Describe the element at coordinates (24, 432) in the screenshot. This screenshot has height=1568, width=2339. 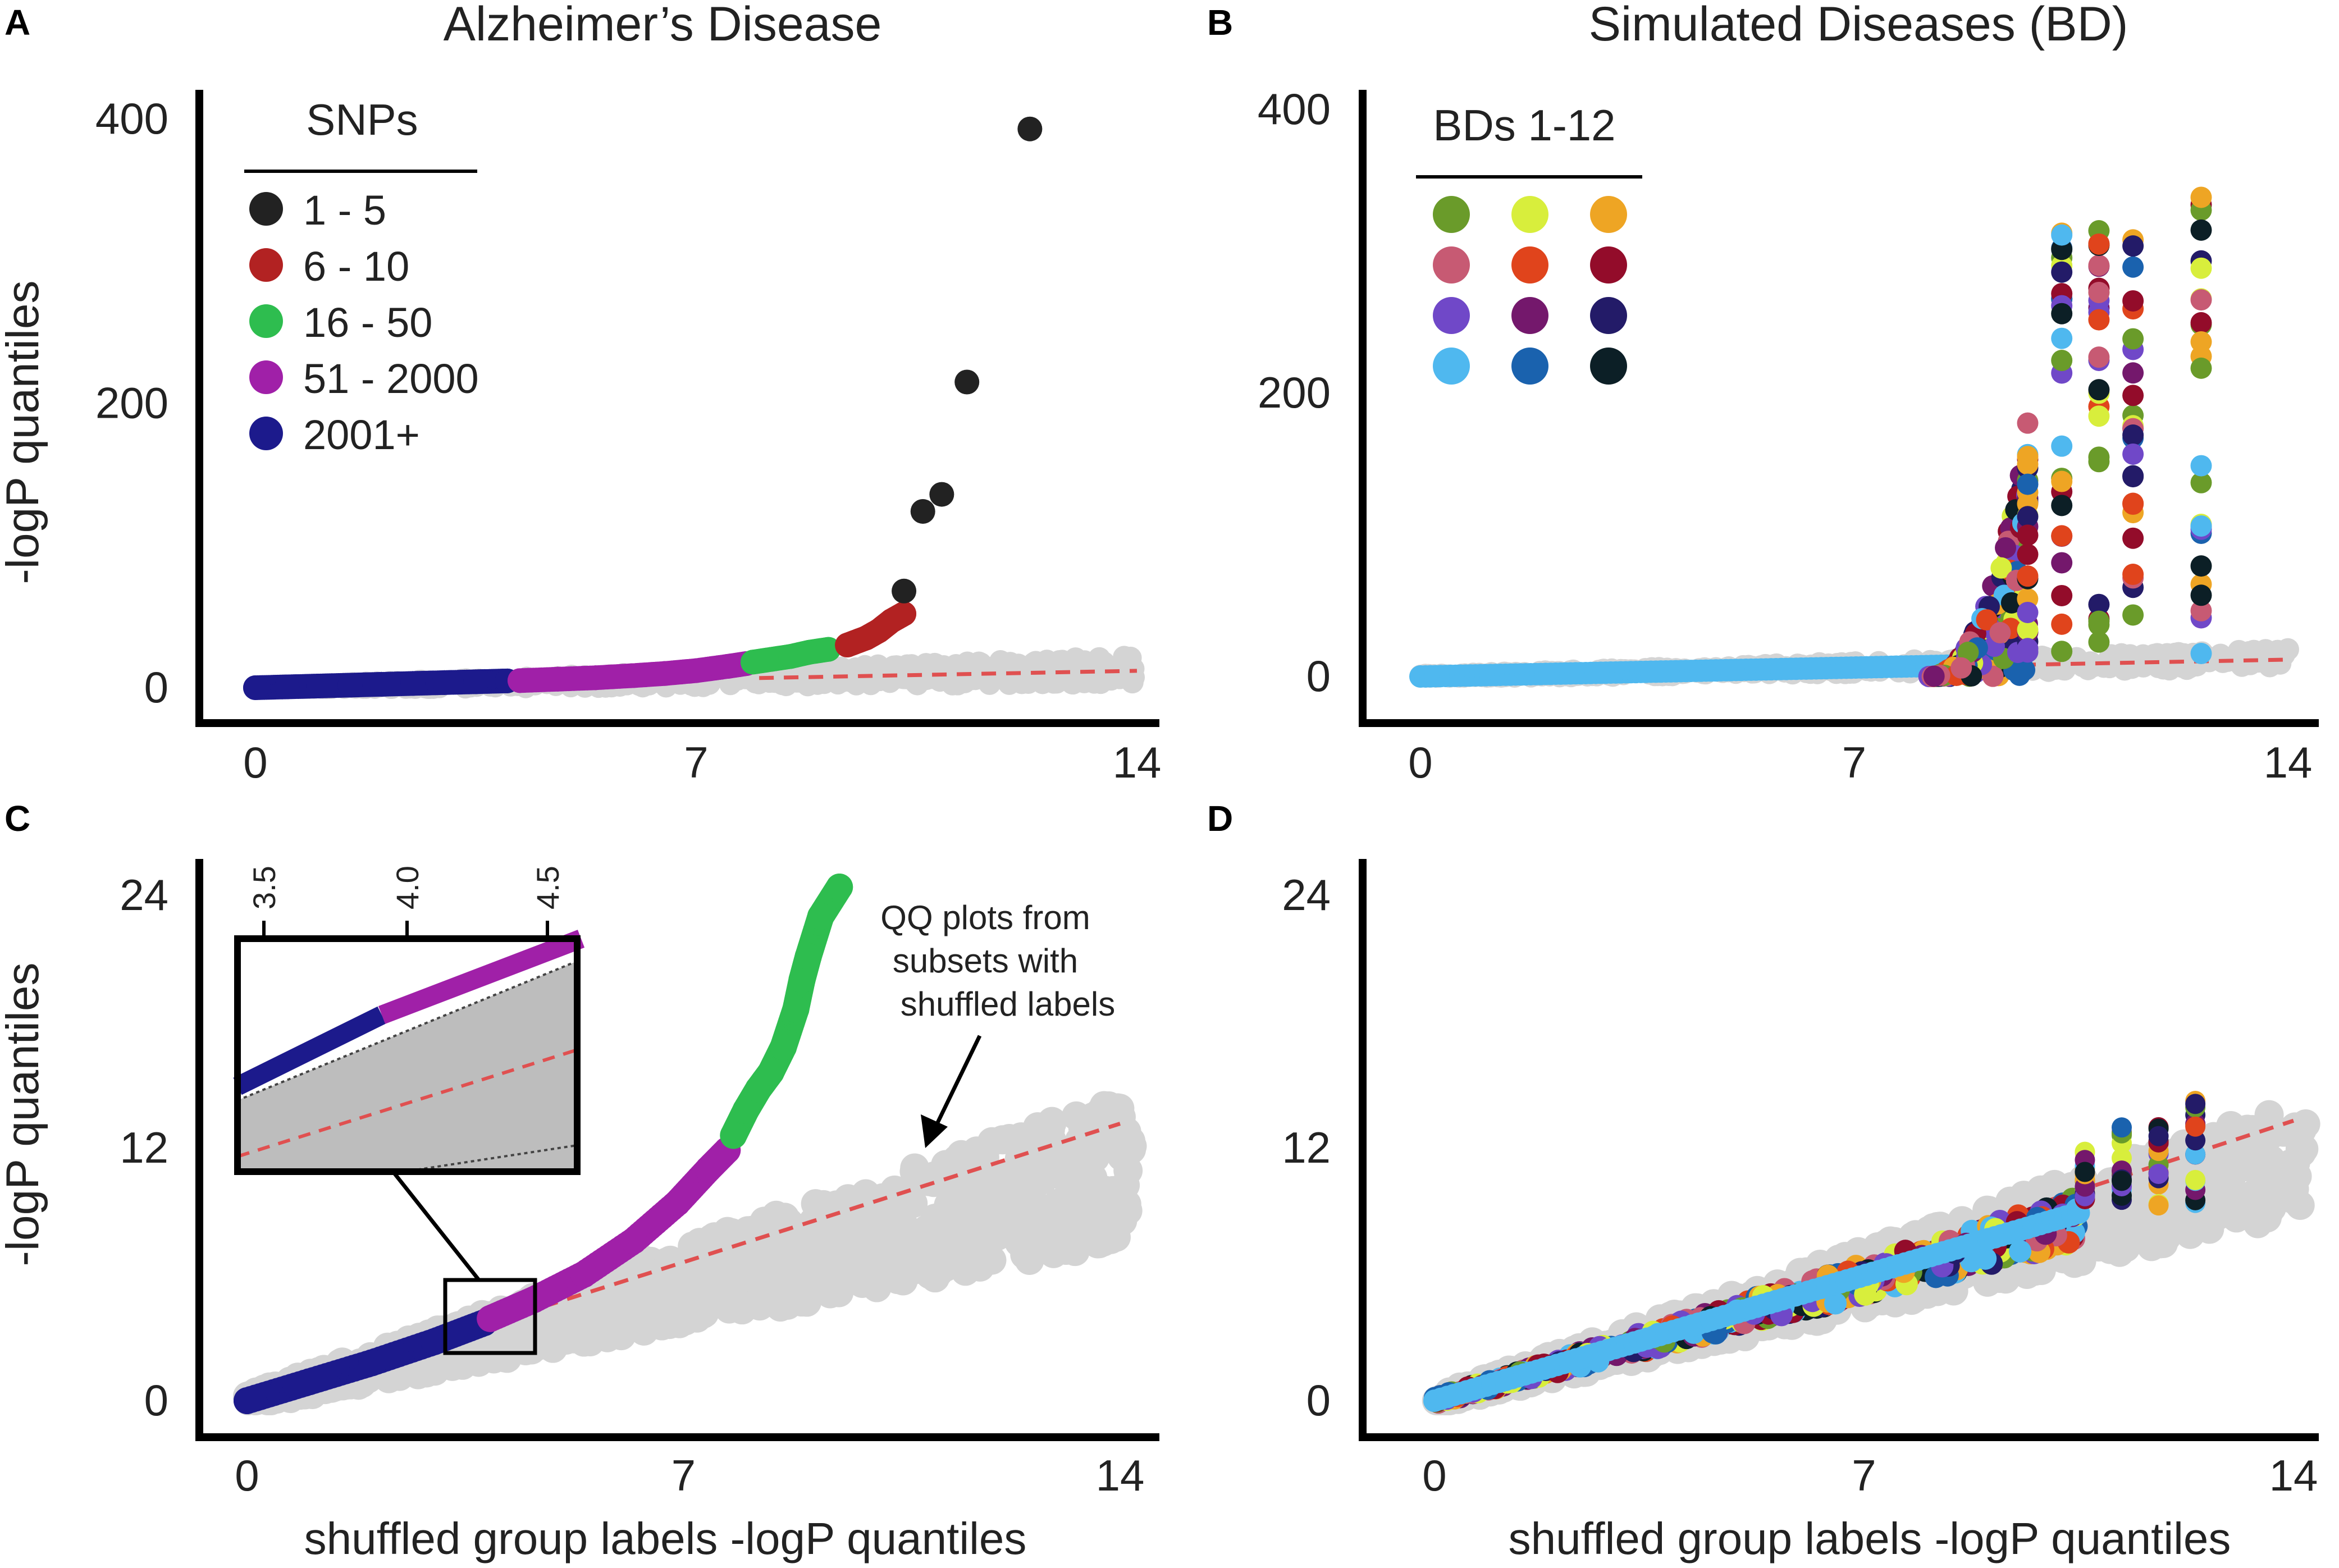
I see `ylabel-panel-a: -logP quantiles` at that location.